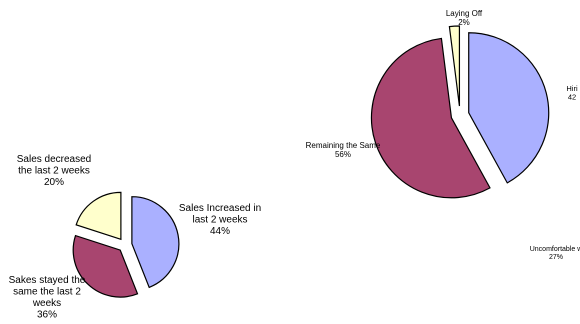  Describe the element at coordinates (555, 253) in the screenshot. I see `slice-label: Uncomfortable w 27%` at that location.